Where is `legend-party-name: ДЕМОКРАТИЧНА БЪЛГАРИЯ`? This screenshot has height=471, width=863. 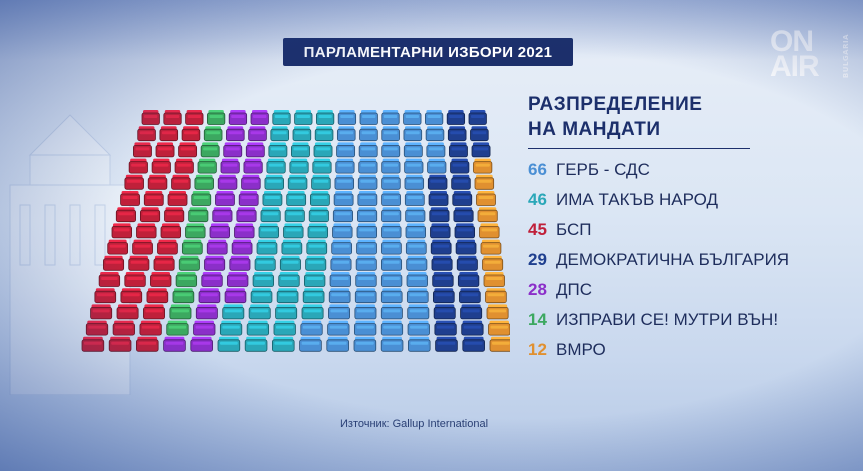 legend-party-name: ДЕМОКРАТИЧНА БЪЛГАРИЯ is located at coordinates (673, 259).